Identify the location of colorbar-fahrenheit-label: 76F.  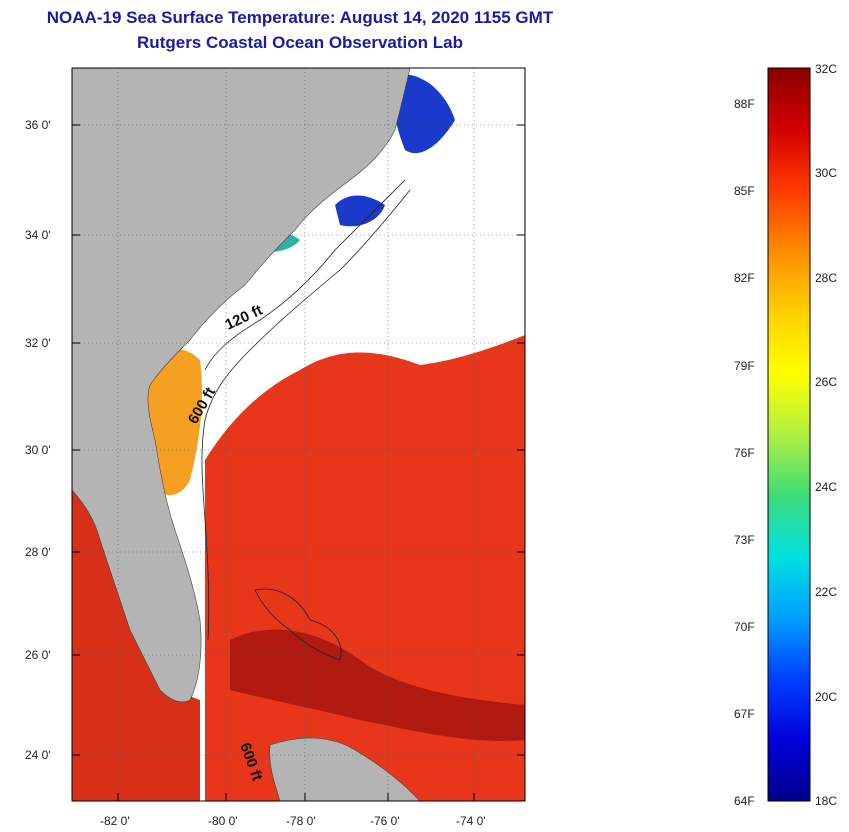
(744, 453).